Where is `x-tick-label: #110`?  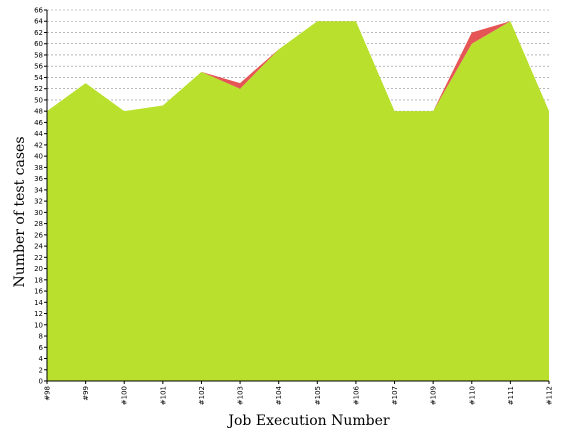 x-tick-label: #110 is located at coordinates (472, 395).